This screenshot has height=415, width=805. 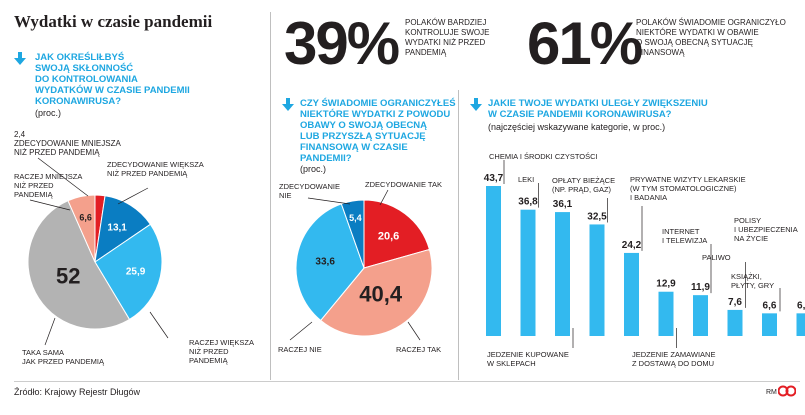 I want to click on credit: RM, so click(x=771, y=392).